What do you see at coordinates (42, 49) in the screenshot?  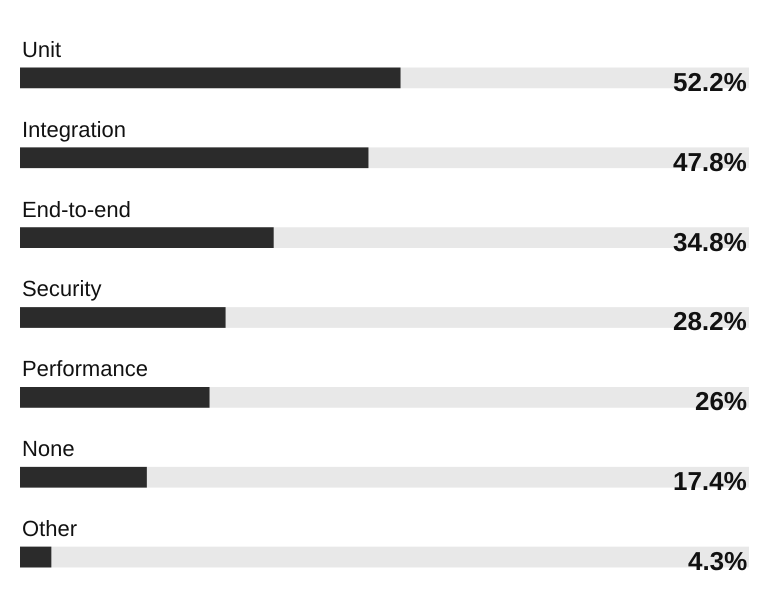 I see `y-tick-label: Unit` at bounding box center [42, 49].